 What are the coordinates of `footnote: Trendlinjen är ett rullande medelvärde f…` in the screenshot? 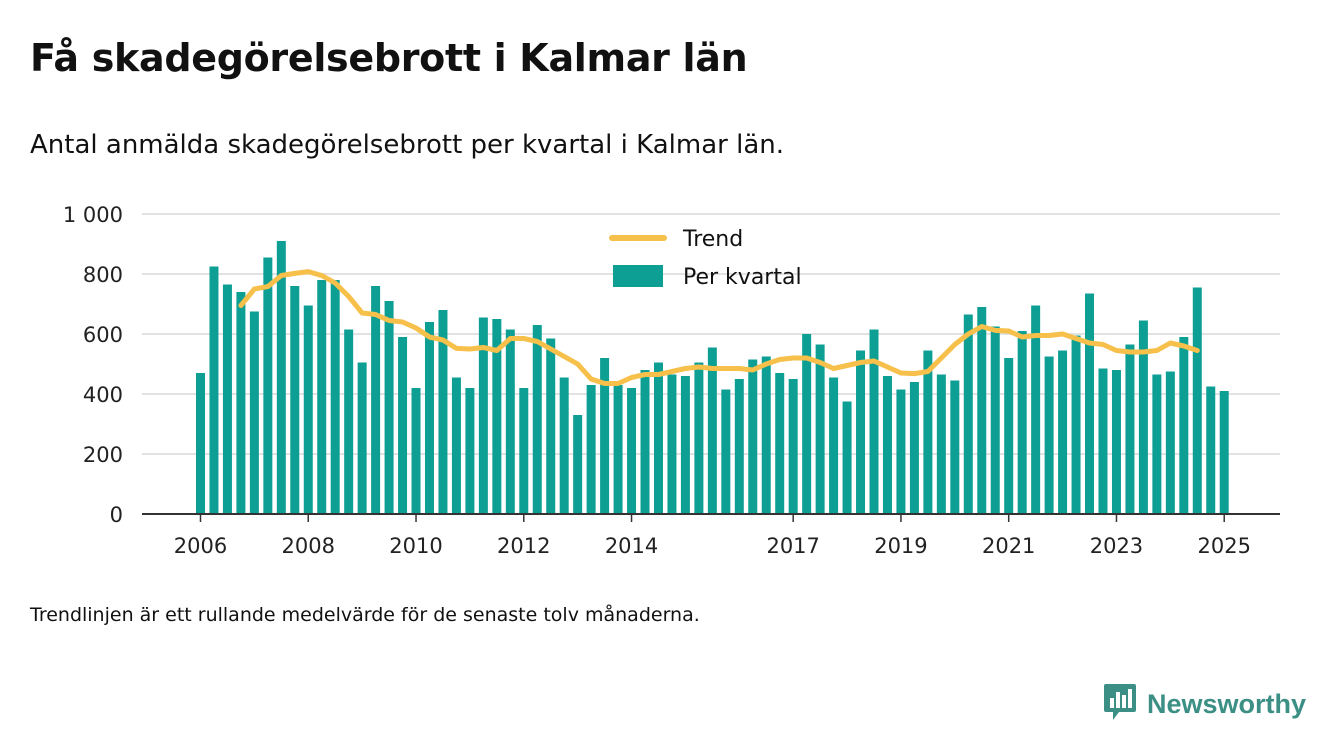 It's located at (365, 615).